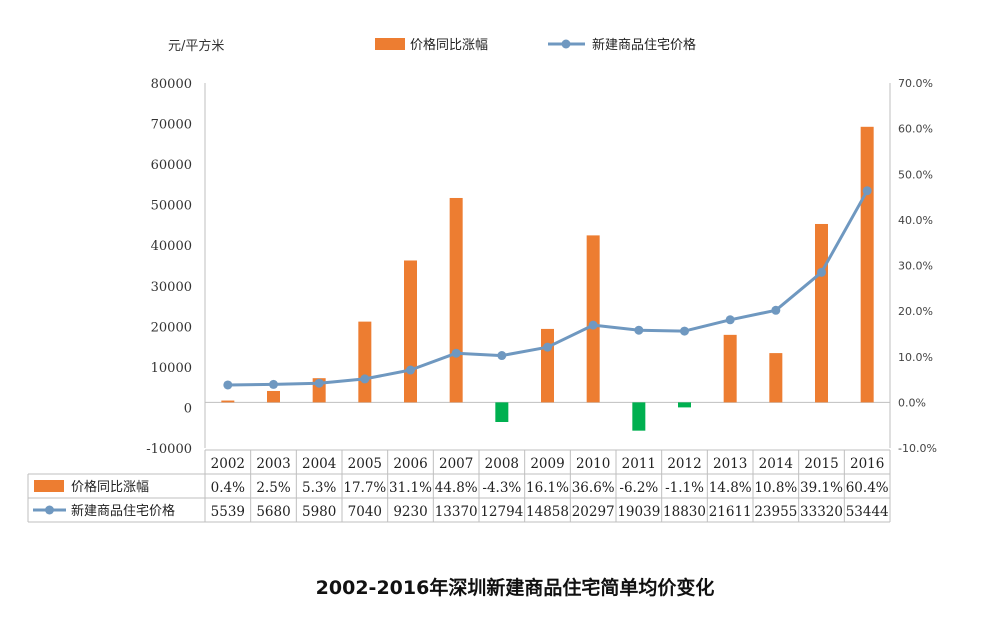 This screenshot has height=618, width=1002. I want to click on right-tick-label: 30.0%, so click(915, 266).